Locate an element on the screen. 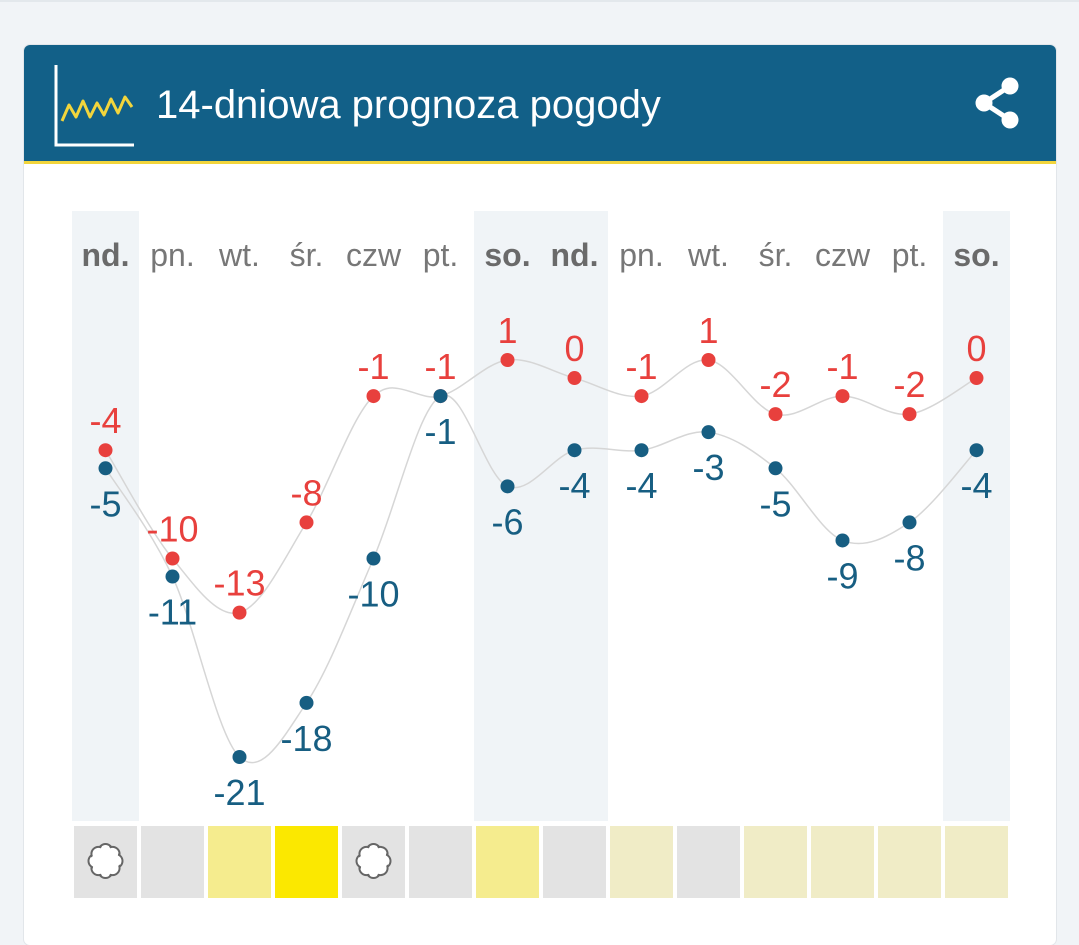 This screenshot has width=1079, height=945. min-temp-label: -8 is located at coordinates (909, 557).